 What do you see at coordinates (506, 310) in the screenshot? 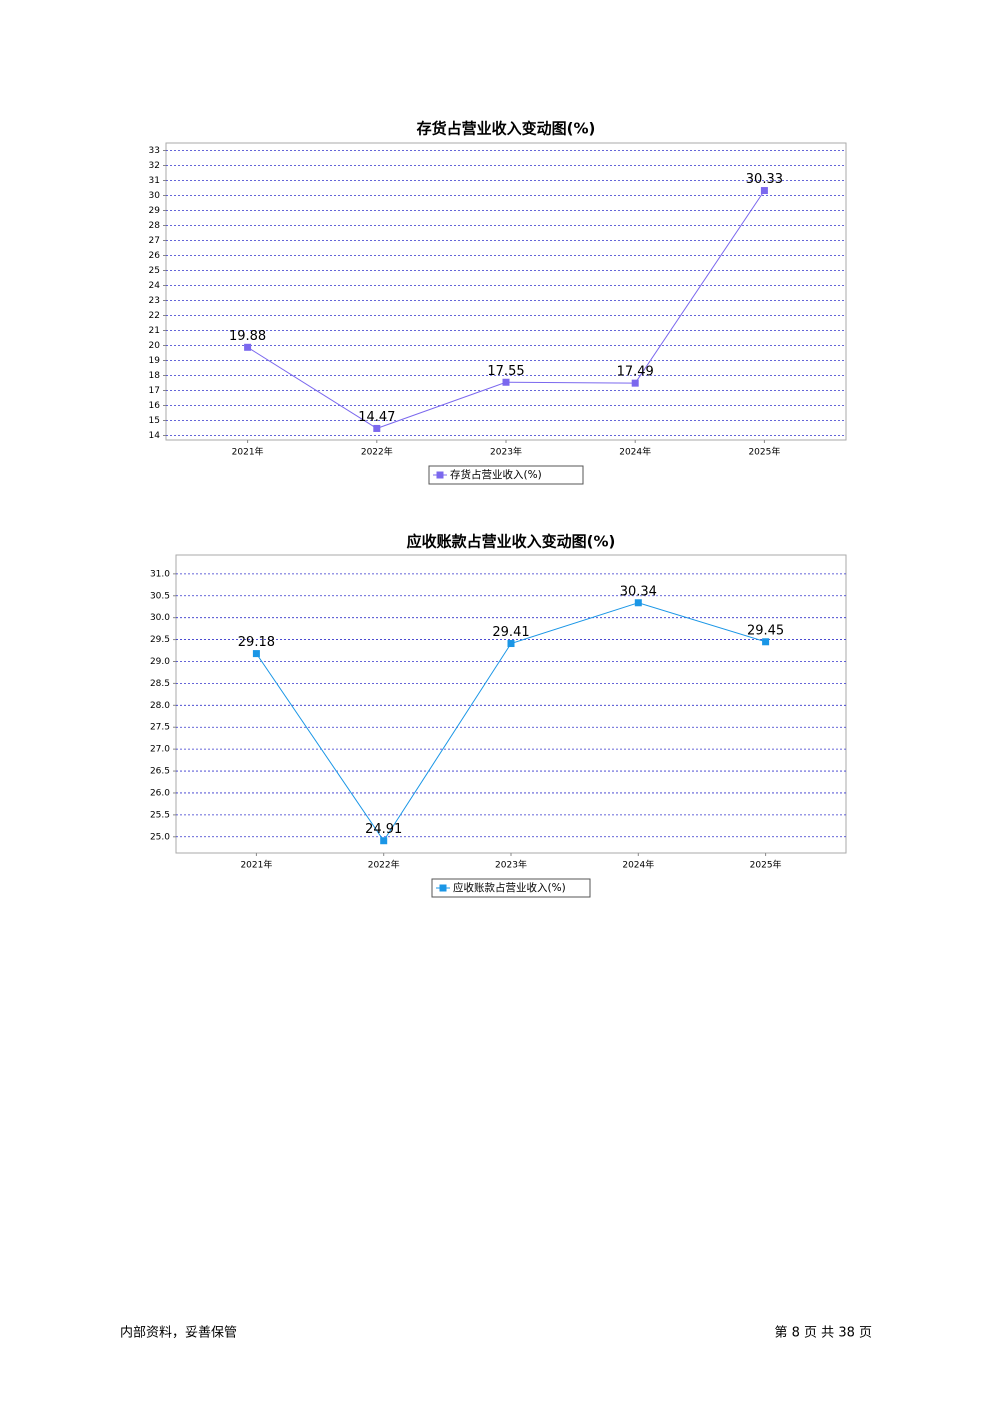
I see `series-line` at bounding box center [506, 310].